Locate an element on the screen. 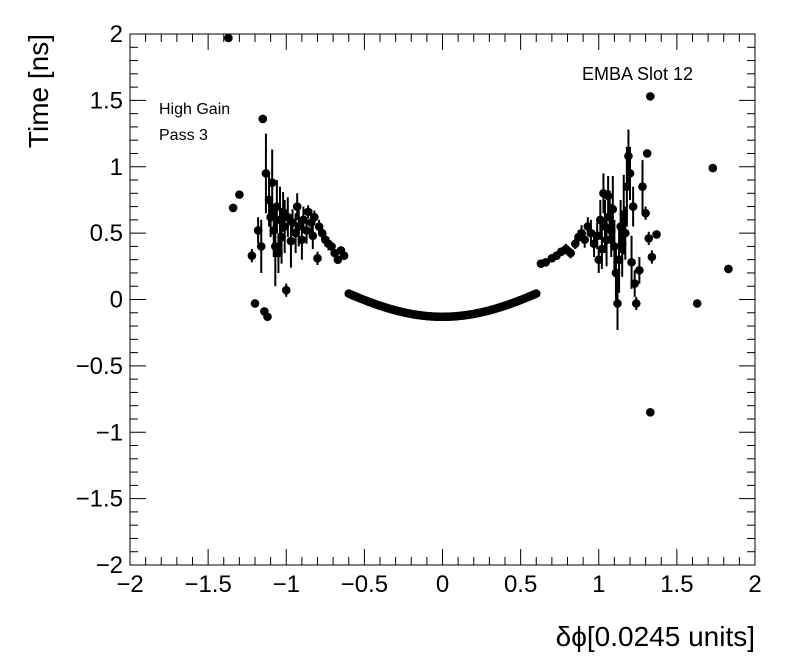  y-tick-label: −1.5 is located at coordinates (99, 499).